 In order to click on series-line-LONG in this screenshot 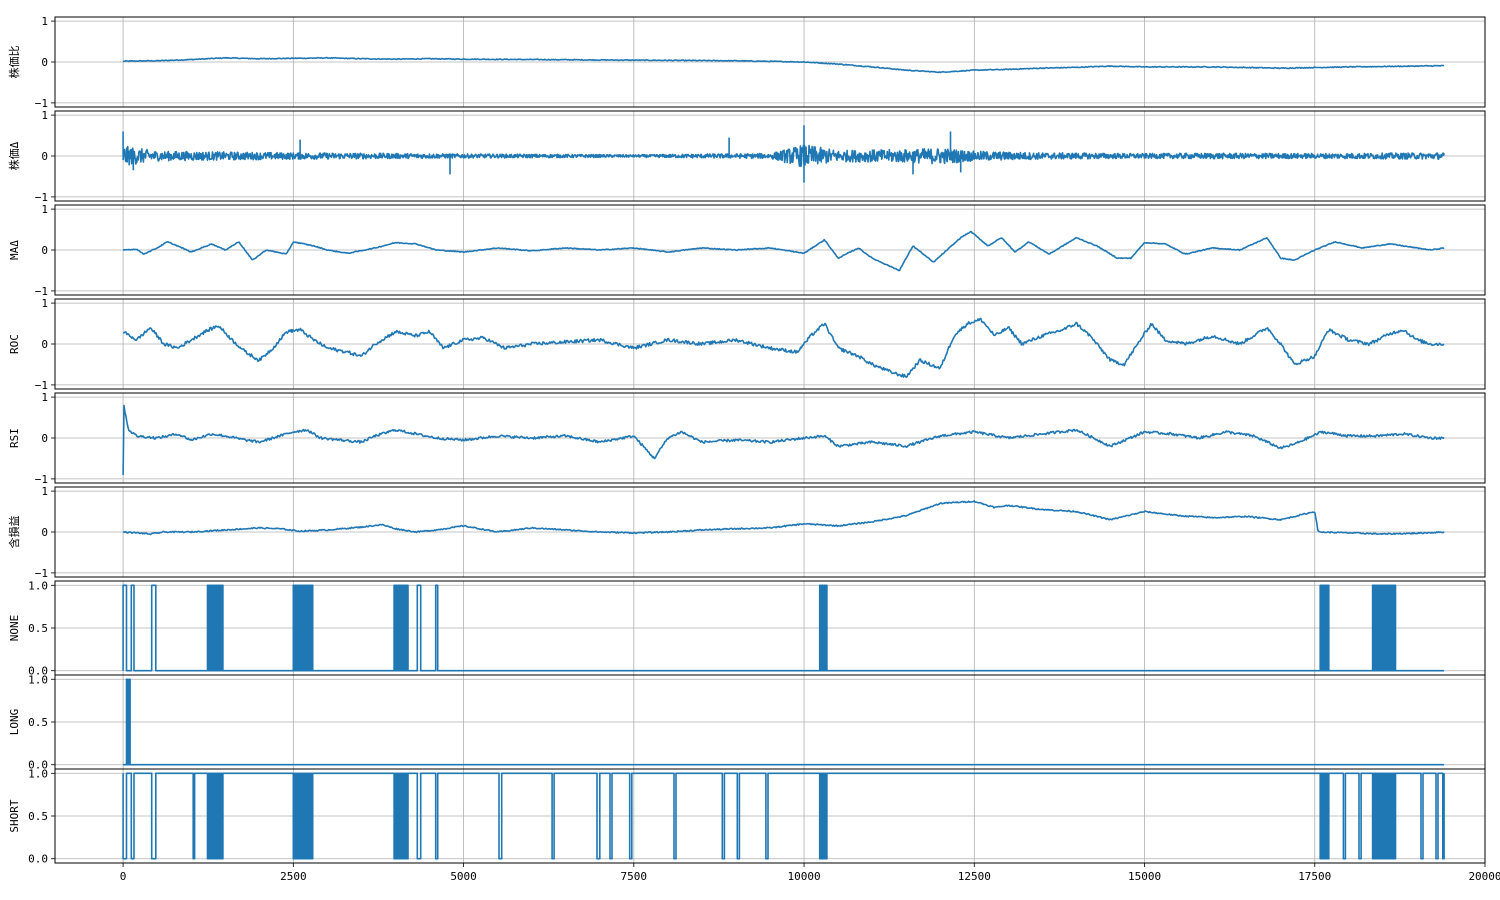, I will do `click(784, 722)`.